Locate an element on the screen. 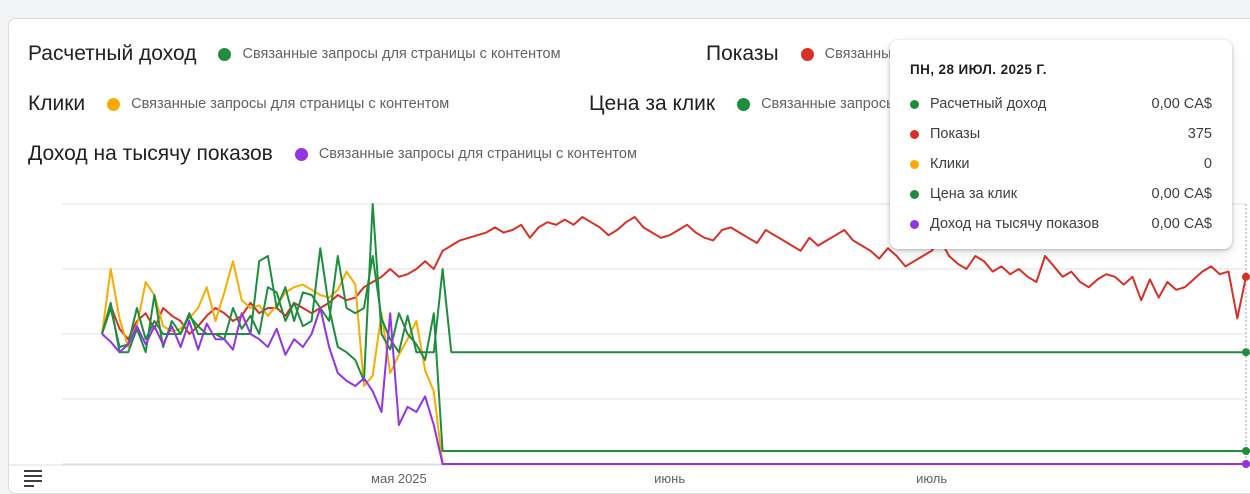 Image resolution: width=1250 pixels, height=494 pixels. menu-icon is located at coordinates (33, 478).